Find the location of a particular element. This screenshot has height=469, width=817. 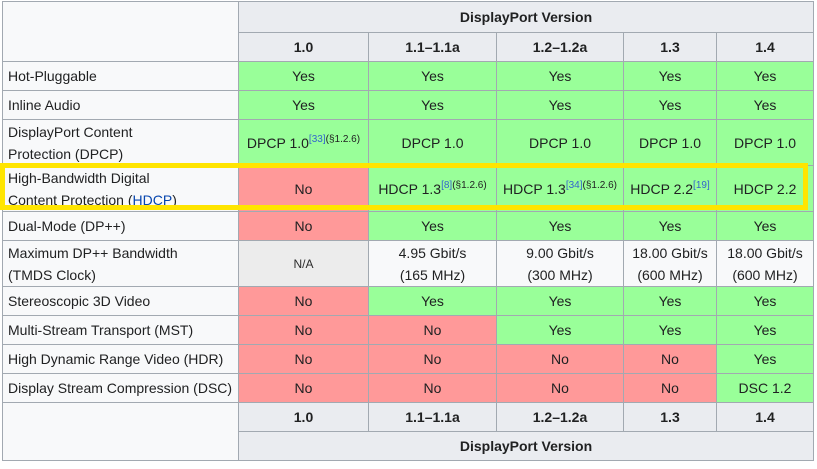

row-label: Hot-Pluggable is located at coordinates (120, 76).